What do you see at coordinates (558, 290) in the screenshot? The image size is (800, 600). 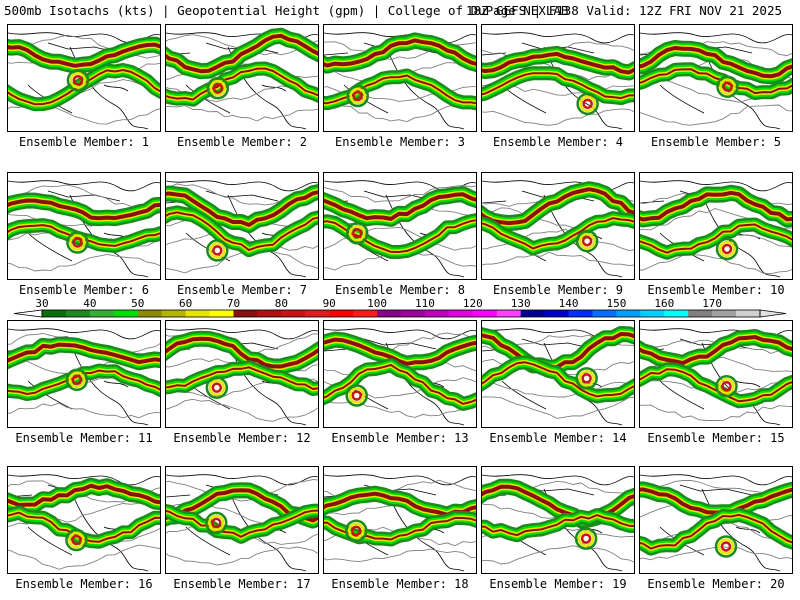 I see `ensemble-member-label: Ensemble Member: 9` at bounding box center [558, 290].